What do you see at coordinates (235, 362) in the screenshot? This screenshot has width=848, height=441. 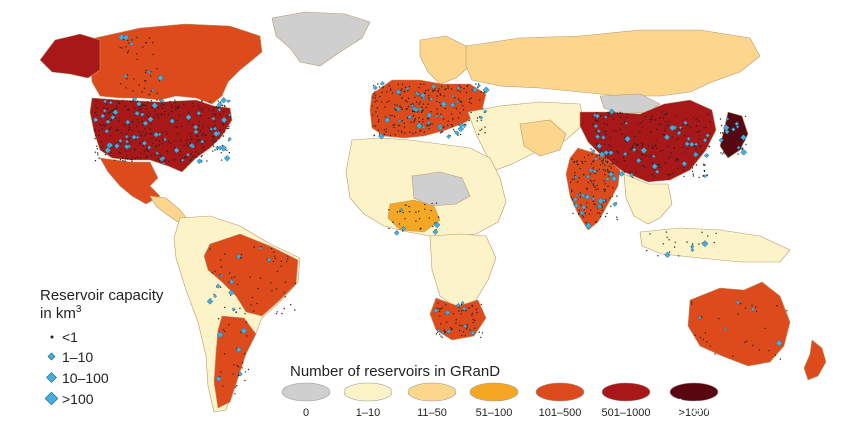 I see `region-argentina` at bounding box center [235, 362].